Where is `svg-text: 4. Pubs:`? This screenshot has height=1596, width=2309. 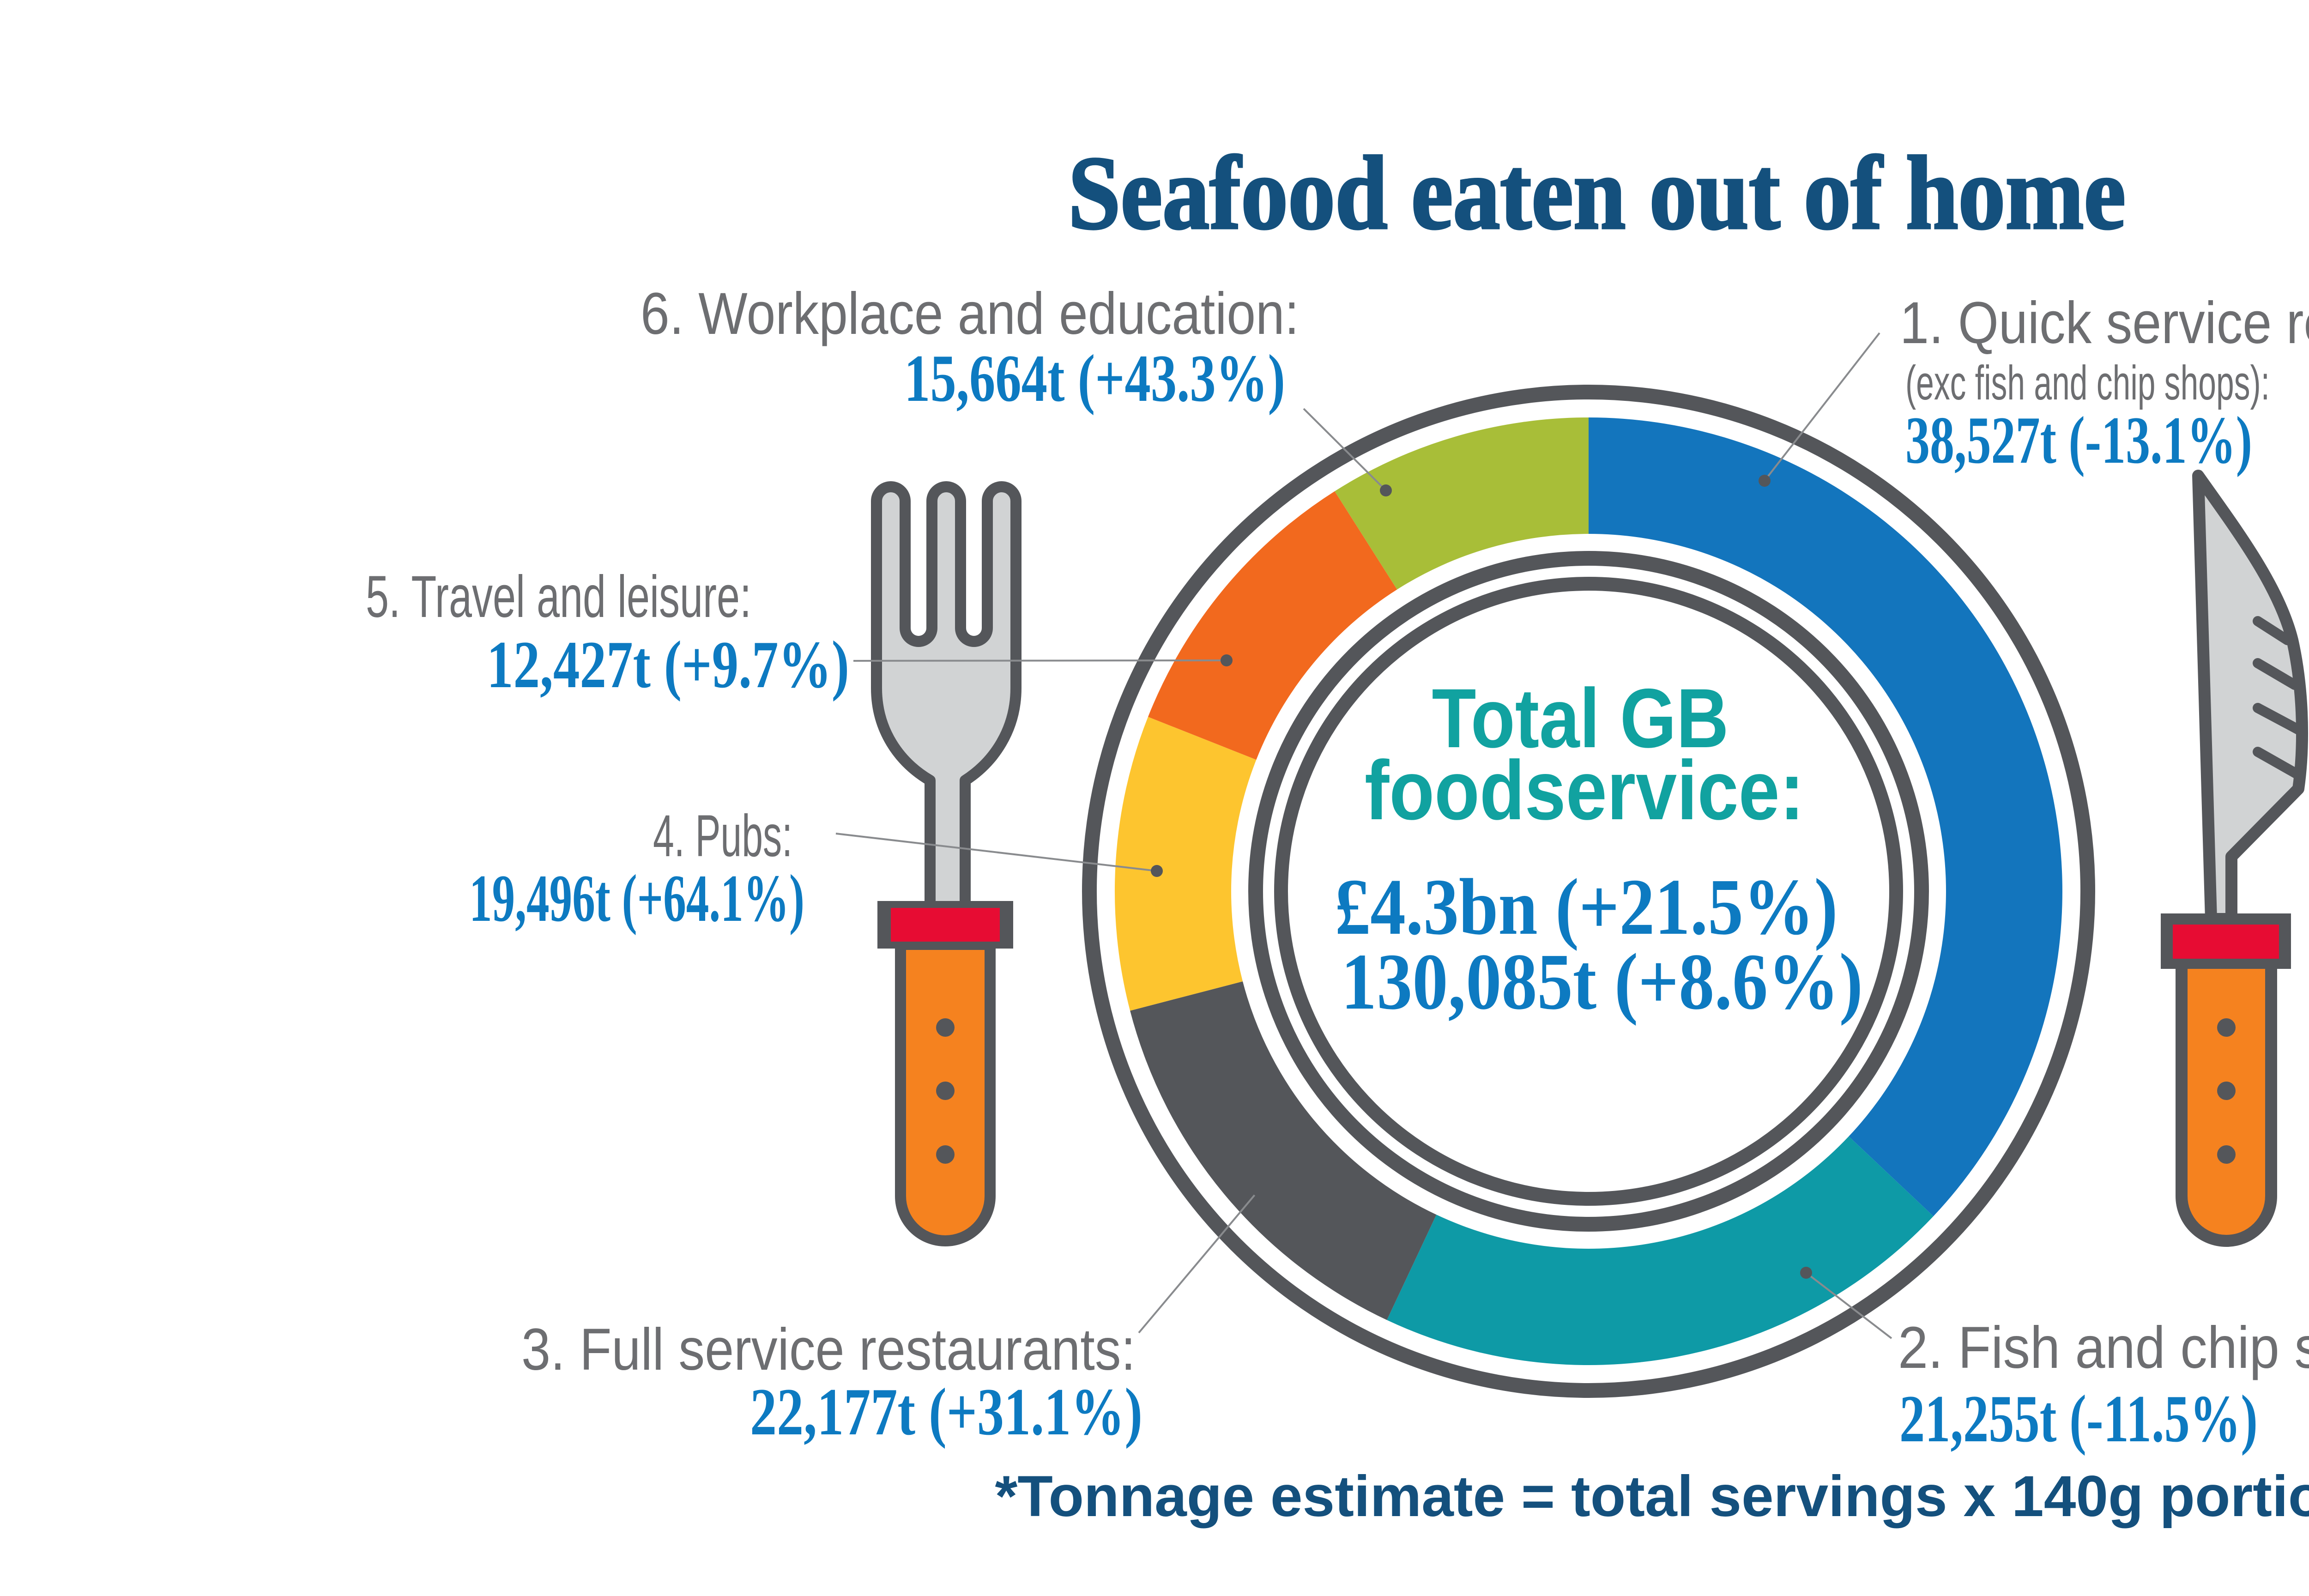 svg-text: 4. Pubs: is located at coordinates (722, 836).